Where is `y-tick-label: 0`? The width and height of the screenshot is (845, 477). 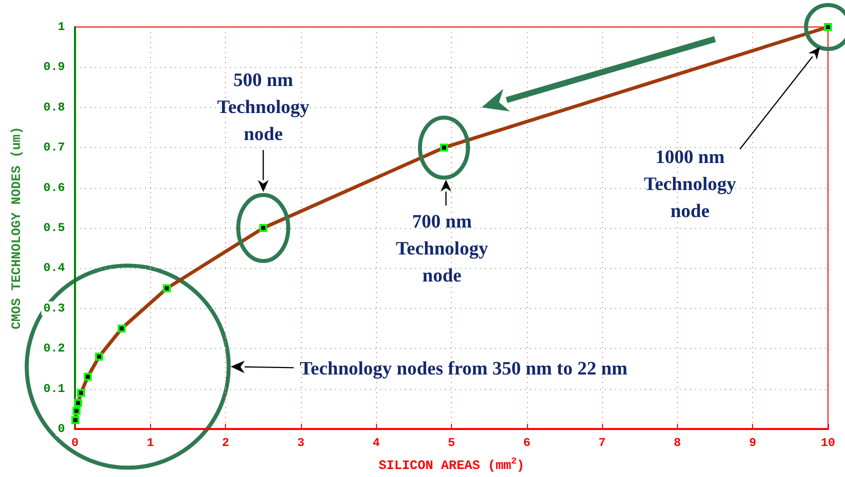
y-tick-label: 0 is located at coordinates (61, 429).